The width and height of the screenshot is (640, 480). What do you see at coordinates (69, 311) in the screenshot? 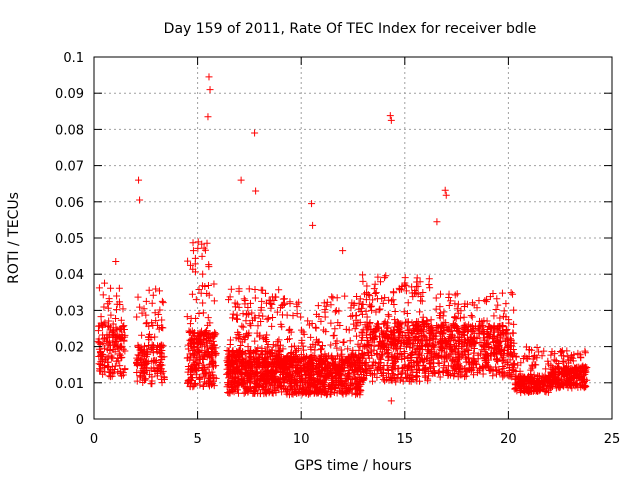
I see `y-tick-label: 0.03` at bounding box center [69, 311].